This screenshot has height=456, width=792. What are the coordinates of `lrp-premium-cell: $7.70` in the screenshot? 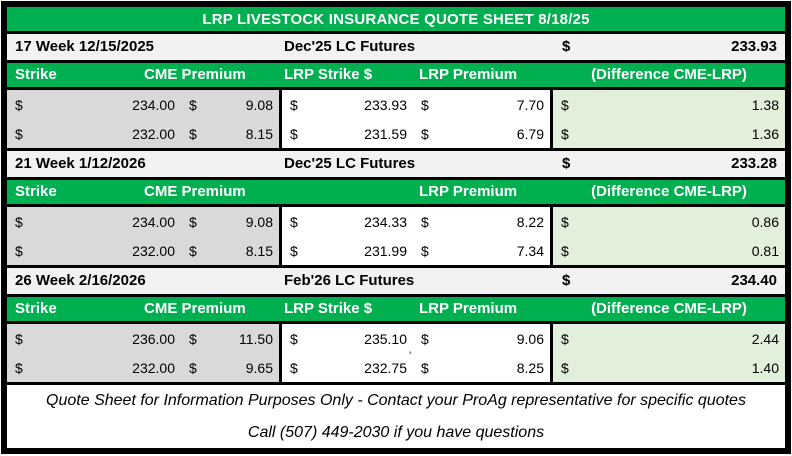 It's located at (481, 104).